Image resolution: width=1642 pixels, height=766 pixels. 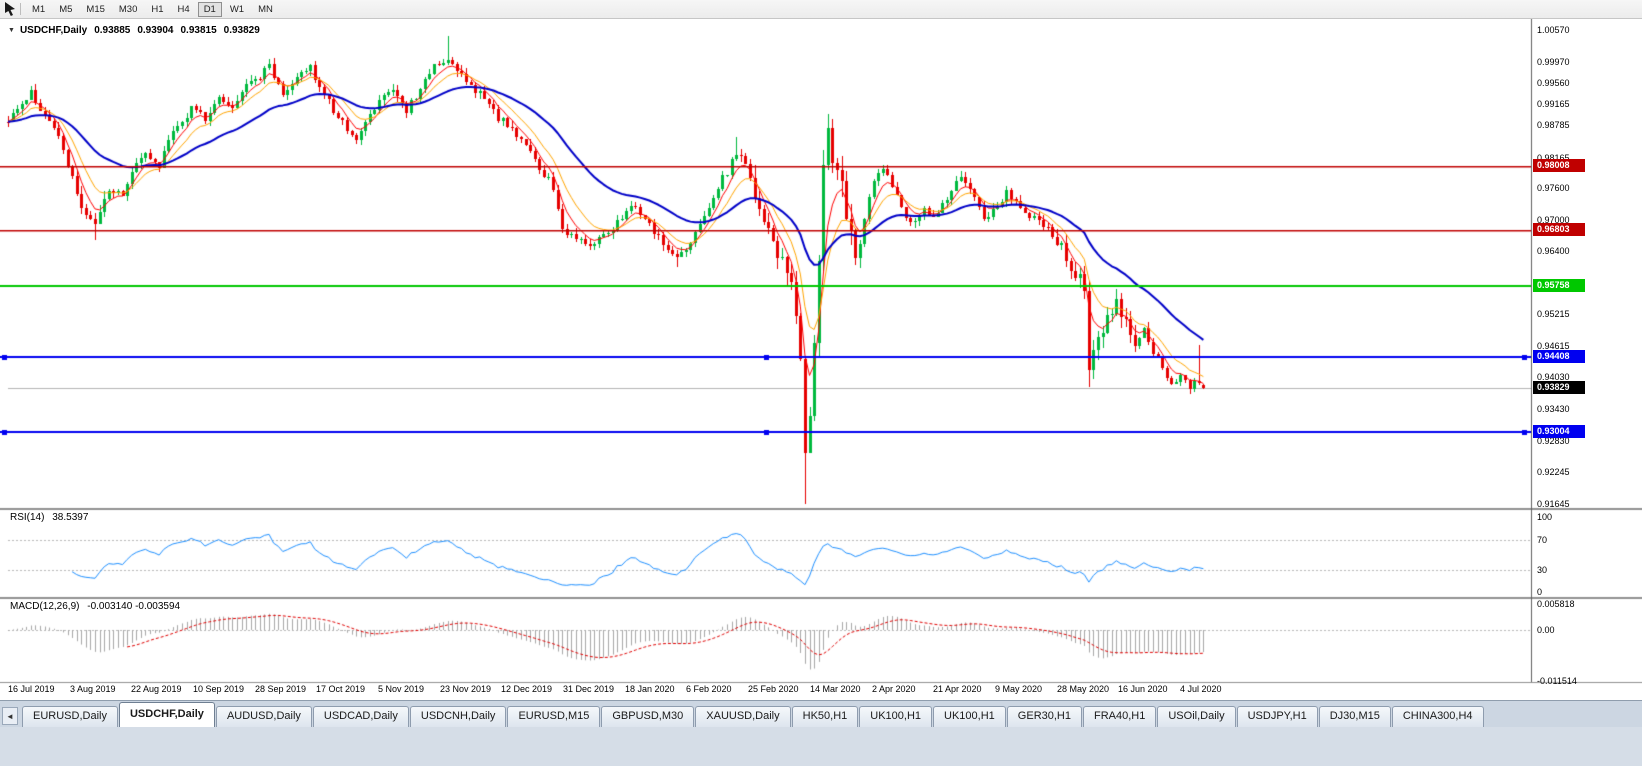 I want to click on timeframe-w1-button: W1, so click(x=237, y=9).